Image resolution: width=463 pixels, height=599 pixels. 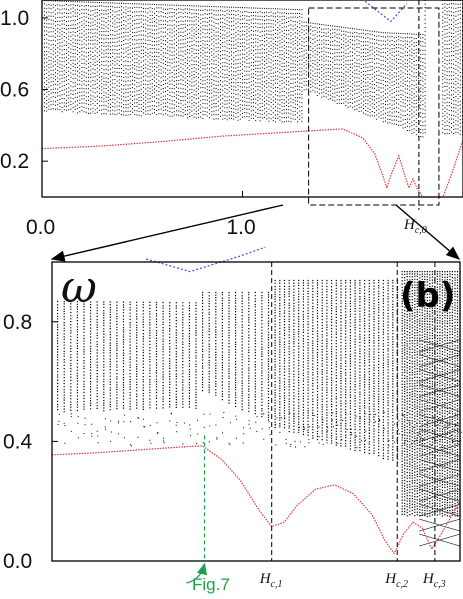 What do you see at coordinates (17, 561) in the screenshot?
I see `panel-b-ytick-label: 0.0` at bounding box center [17, 561].